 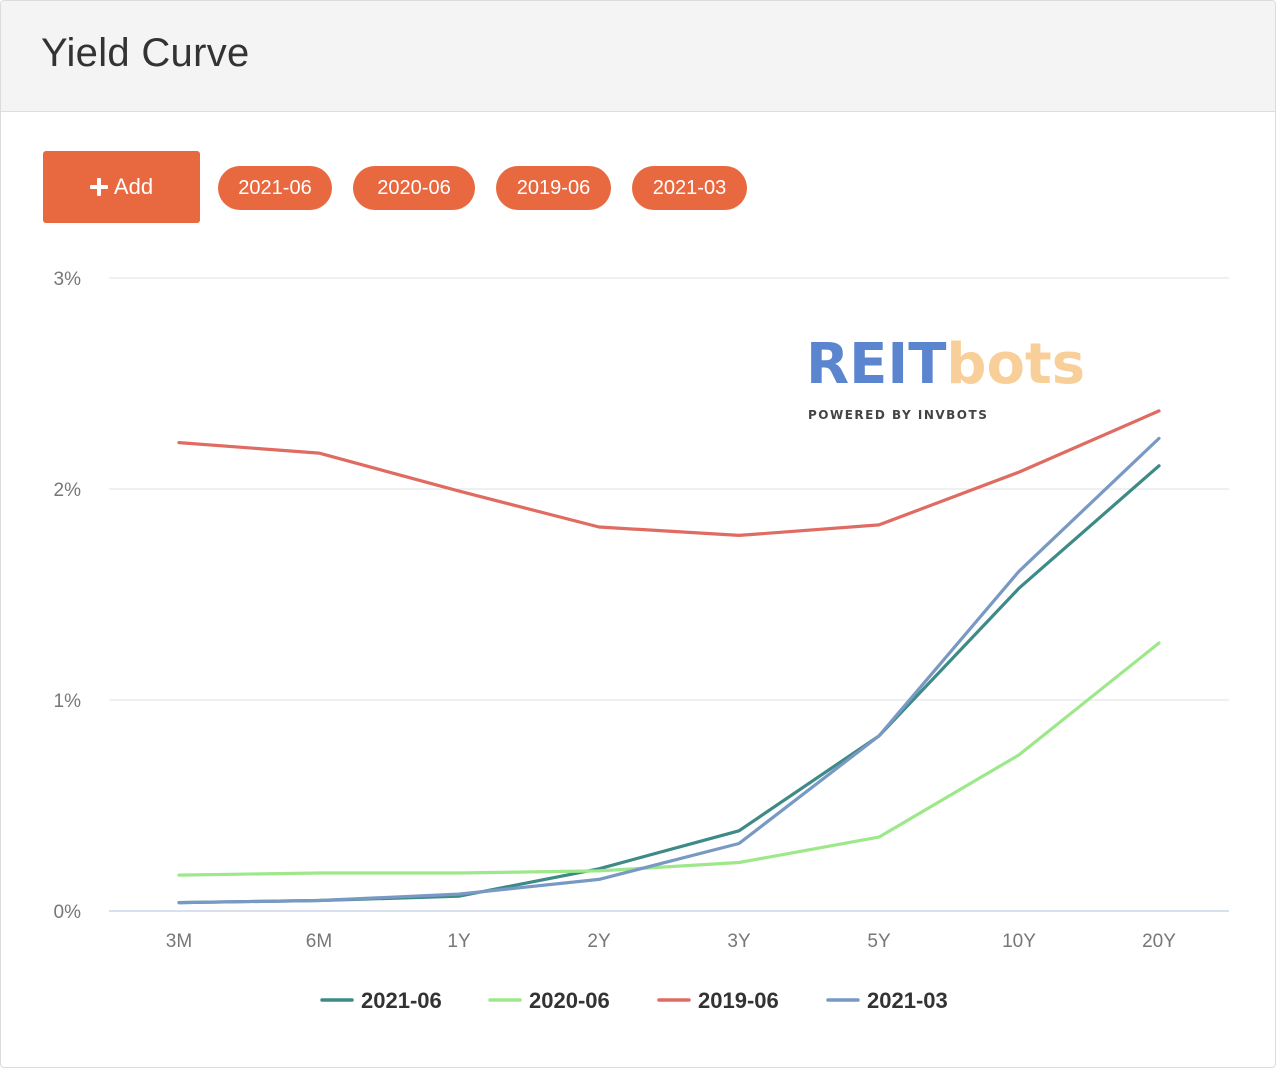 I want to click on card-header: Yield Curve, so click(x=638, y=56).